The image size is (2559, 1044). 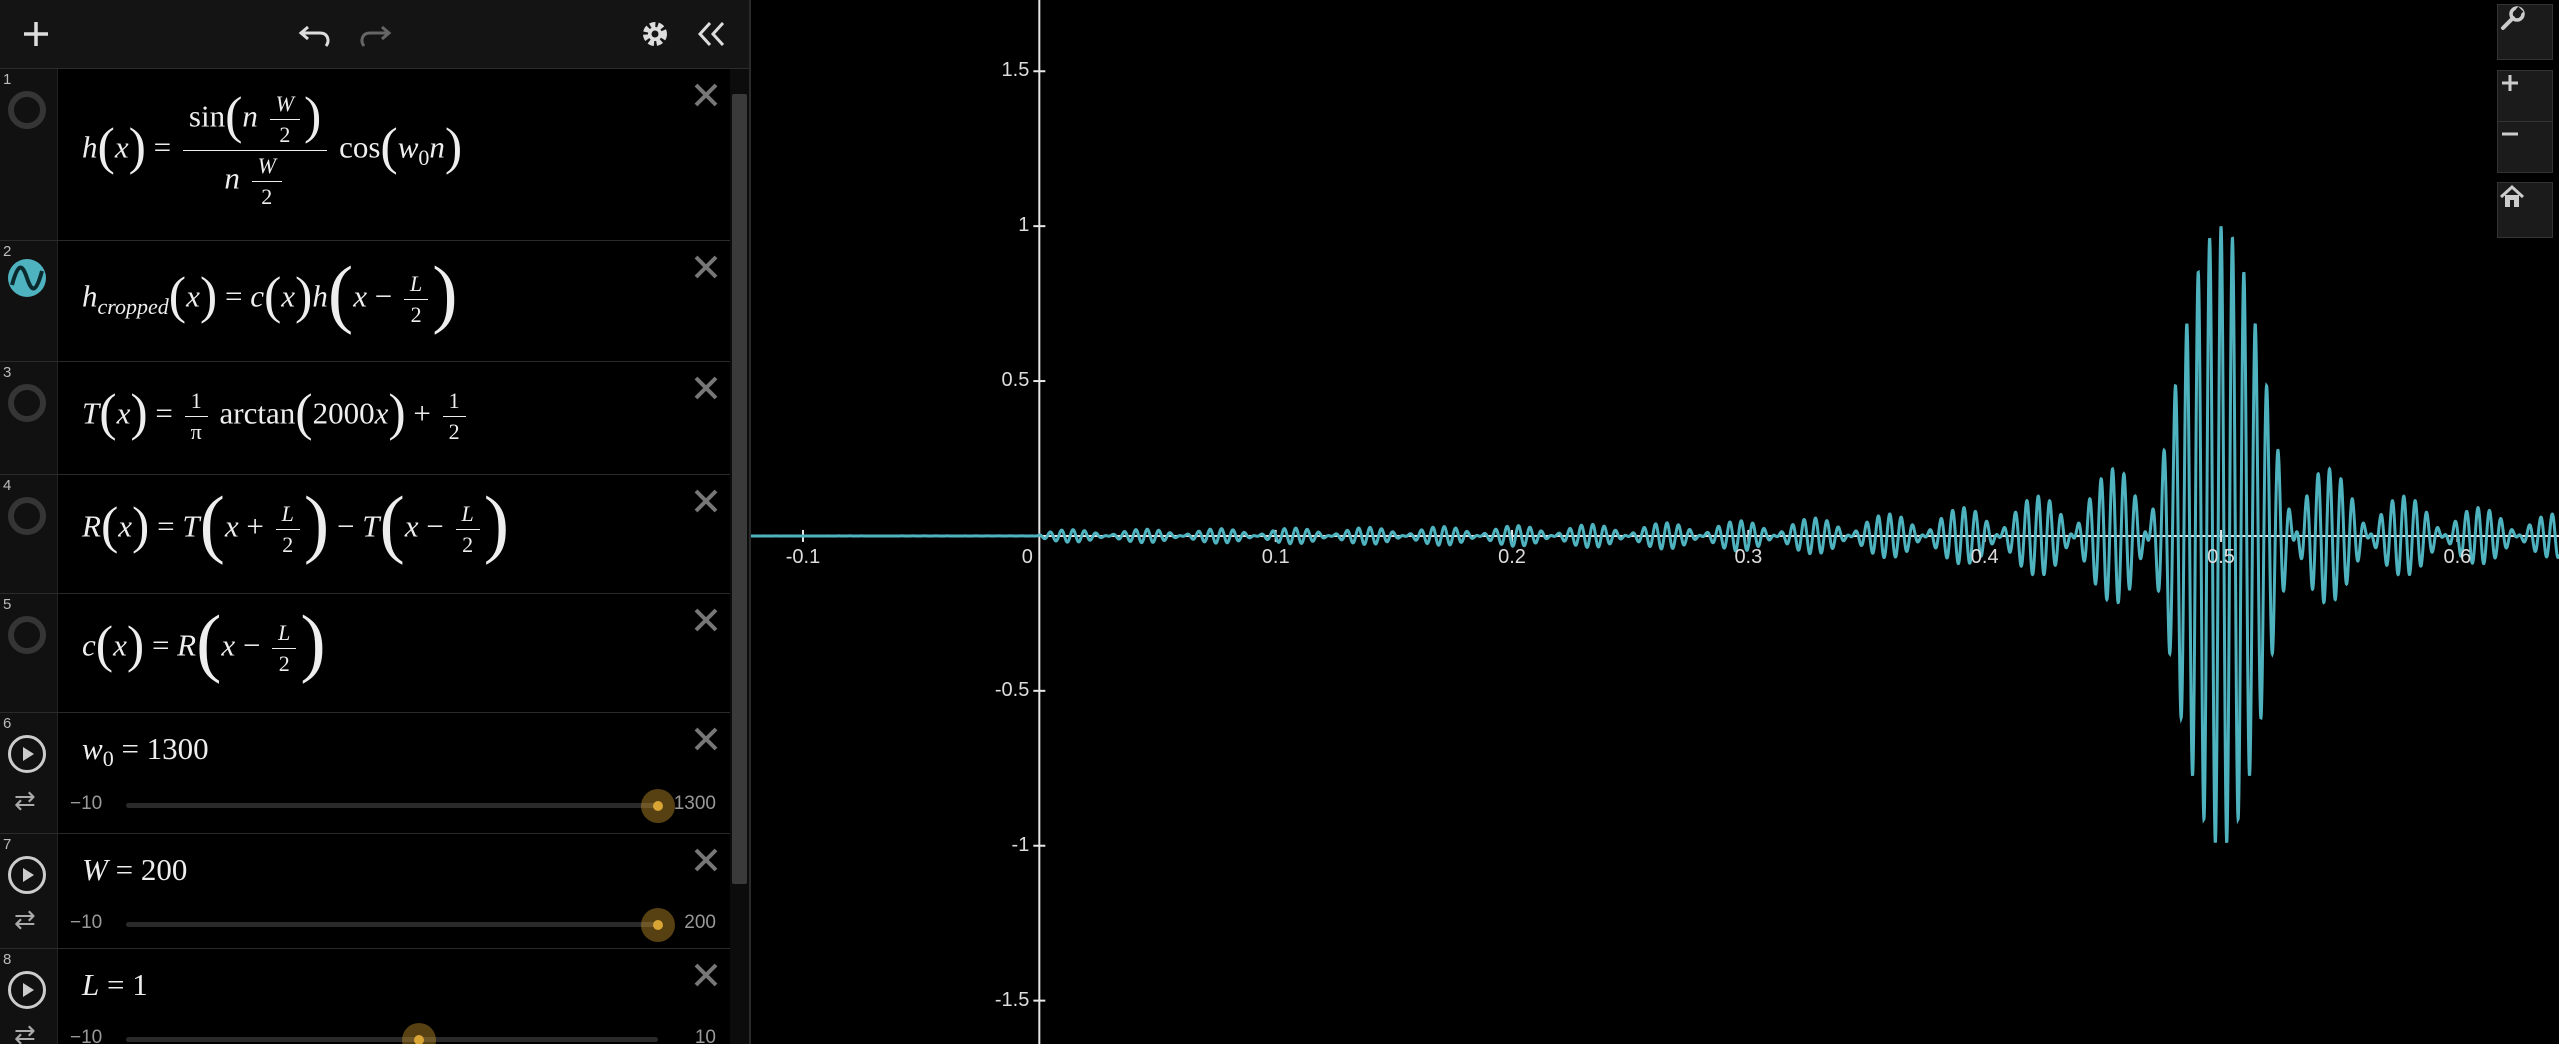 What do you see at coordinates (2525, 96) in the screenshot?
I see `zoom-in-icon` at bounding box center [2525, 96].